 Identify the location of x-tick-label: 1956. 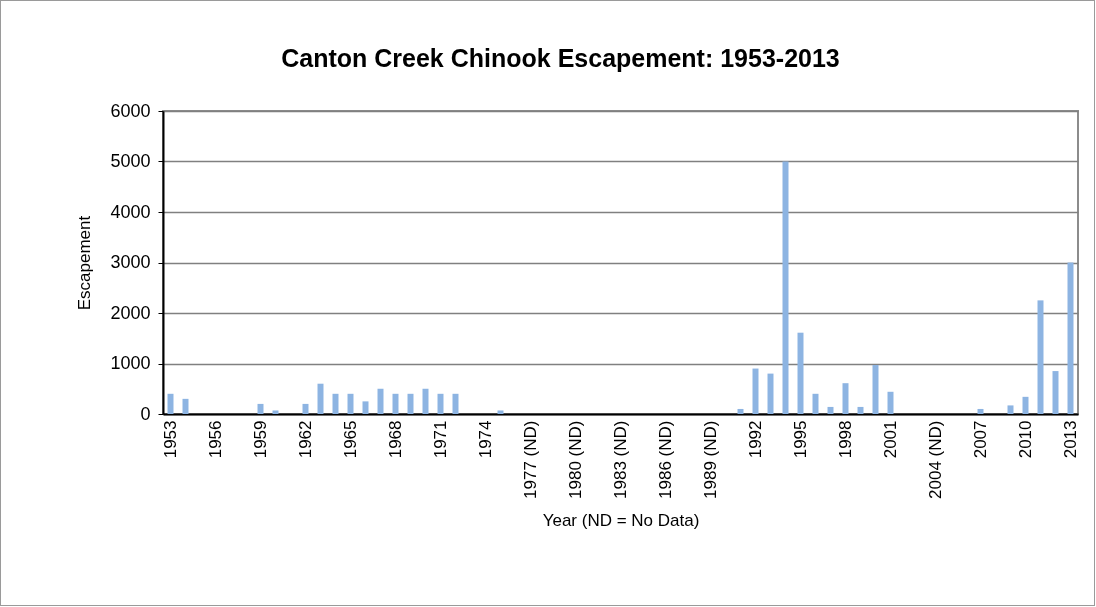
(215, 439).